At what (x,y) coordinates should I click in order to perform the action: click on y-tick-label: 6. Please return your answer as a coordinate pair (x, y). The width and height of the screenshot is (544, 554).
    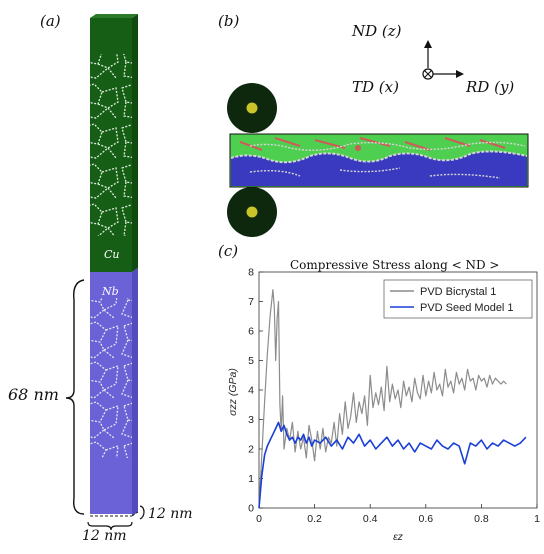
    Looking at the image, I should click on (251, 332).